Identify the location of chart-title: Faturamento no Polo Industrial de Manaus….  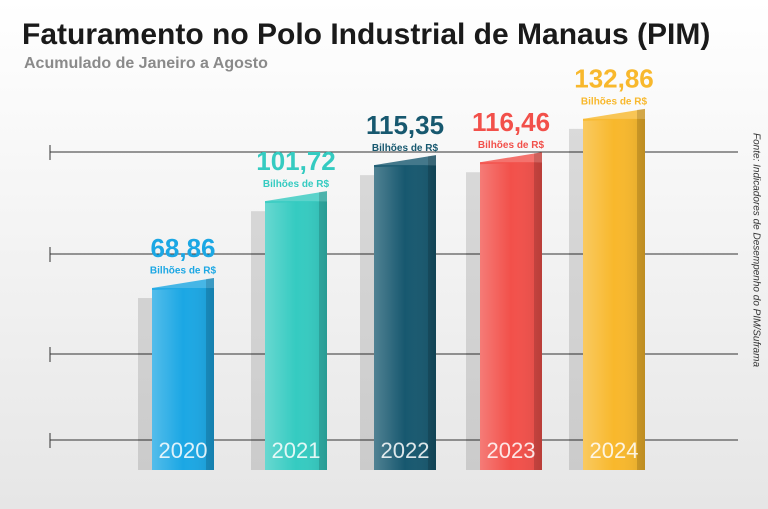
(366, 34).